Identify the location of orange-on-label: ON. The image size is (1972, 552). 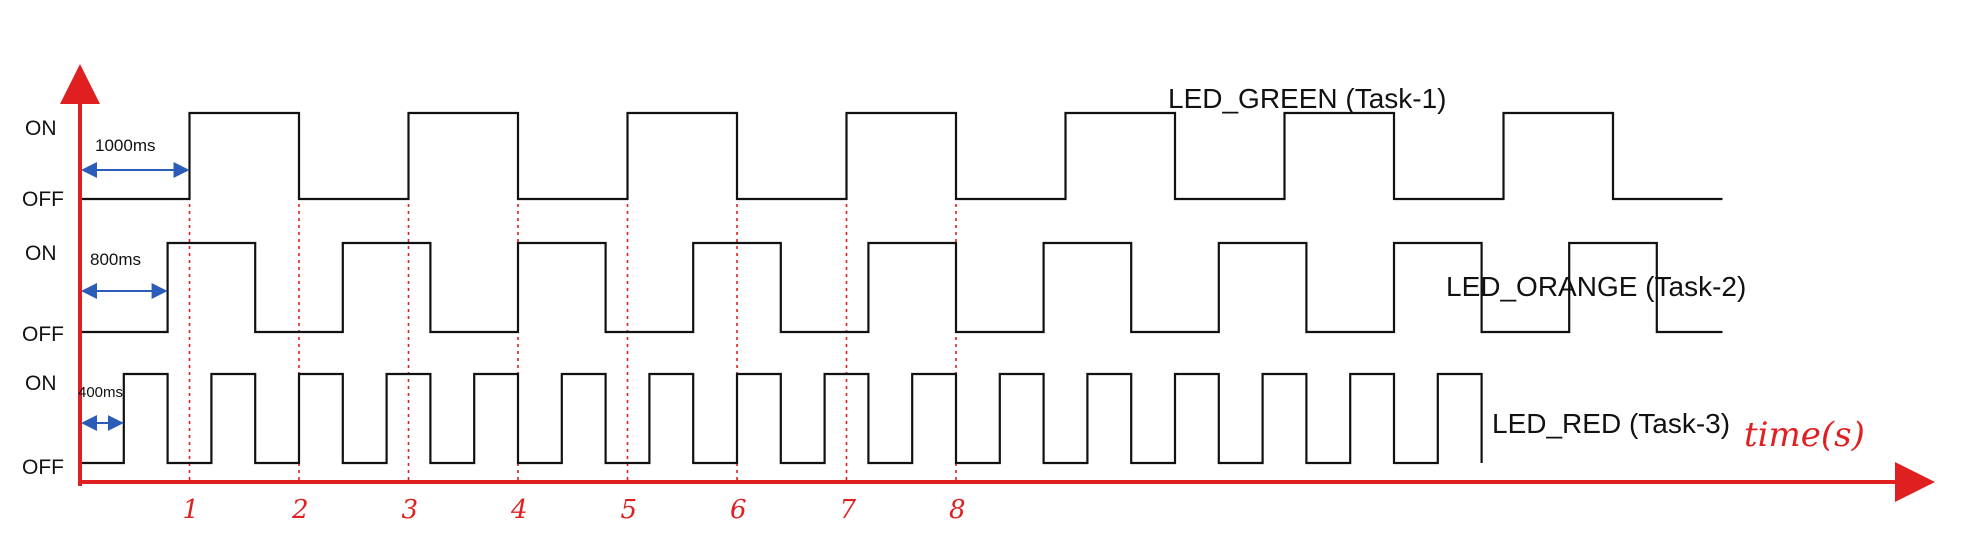
(41, 253).